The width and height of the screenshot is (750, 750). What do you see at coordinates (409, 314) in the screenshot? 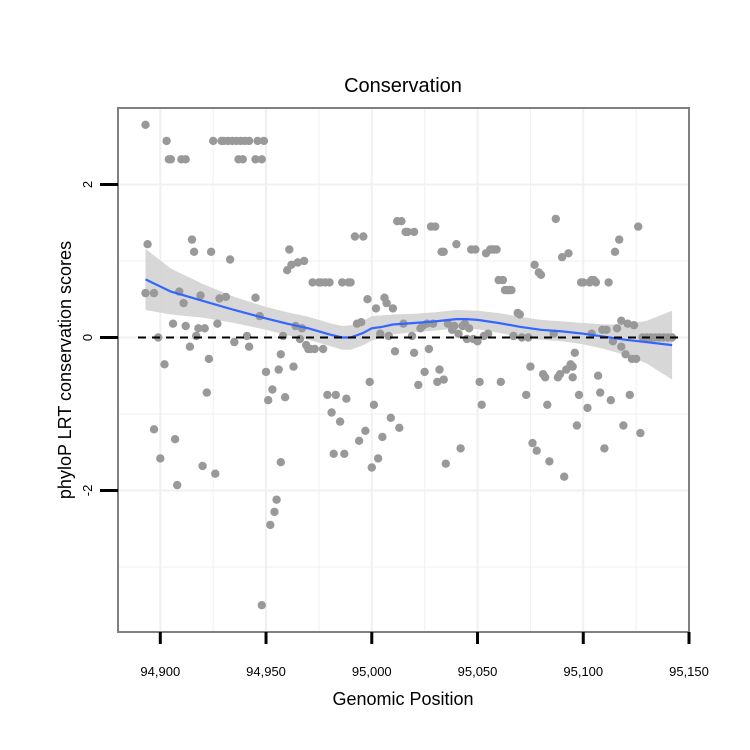
I see `confidence-ribbon-layer` at bounding box center [409, 314].